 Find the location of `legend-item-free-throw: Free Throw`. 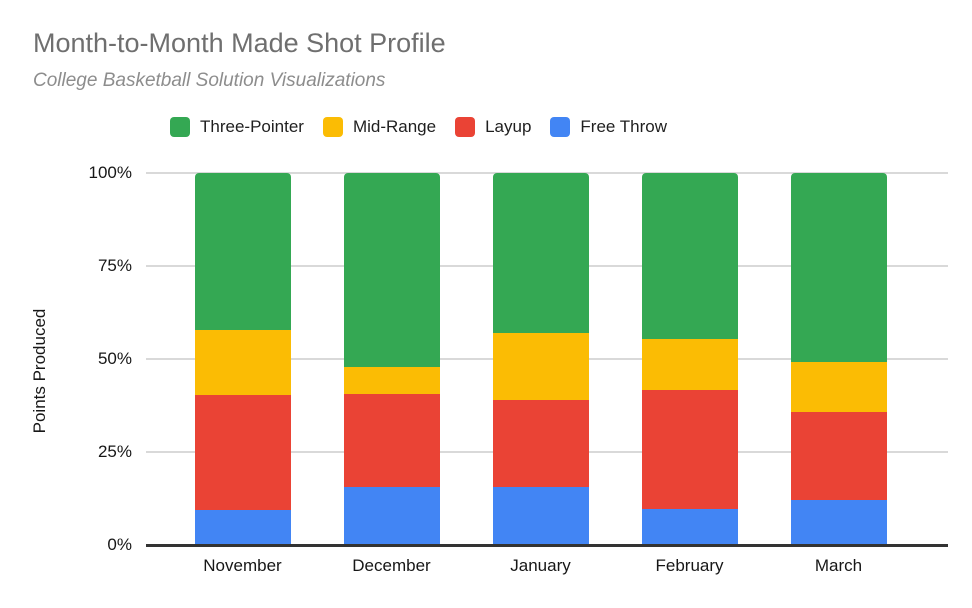

legend-item-free-throw: Free Throw is located at coordinates (608, 127).